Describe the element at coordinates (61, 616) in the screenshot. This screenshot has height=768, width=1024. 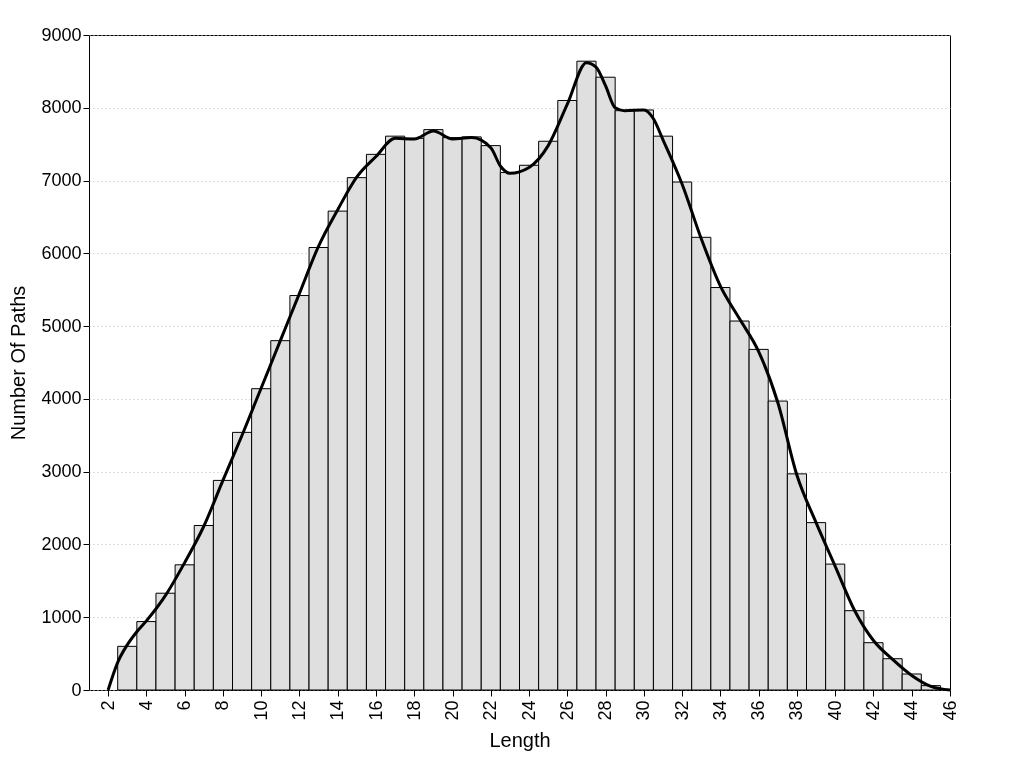
I see `y-tick-label: 1000` at that location.